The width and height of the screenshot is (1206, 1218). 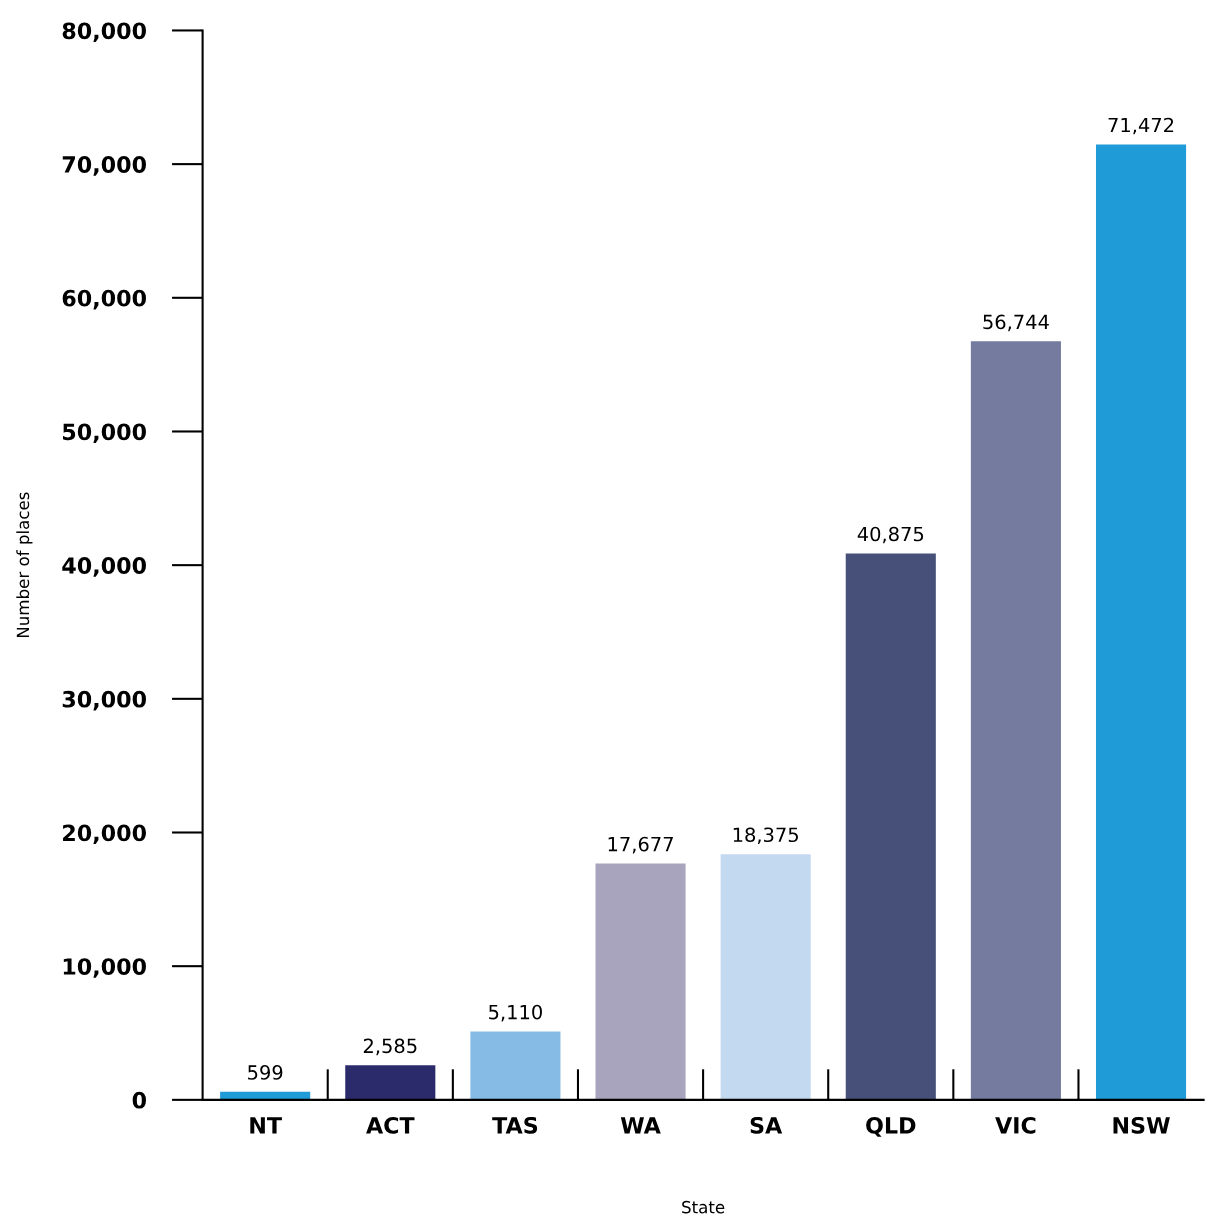 What do you see at coordinates (515, 1125) in the screenshot?
I see `x-tick-label: TAS` at bounding box center [515, 1125].